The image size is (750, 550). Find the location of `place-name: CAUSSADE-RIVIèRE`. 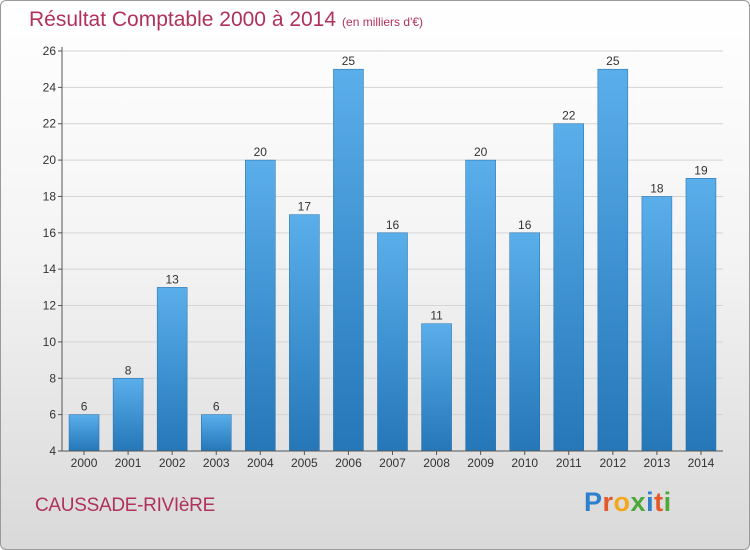

place-name: CAUSSADE-RIVIèRE is located at coordinates (125, 505).